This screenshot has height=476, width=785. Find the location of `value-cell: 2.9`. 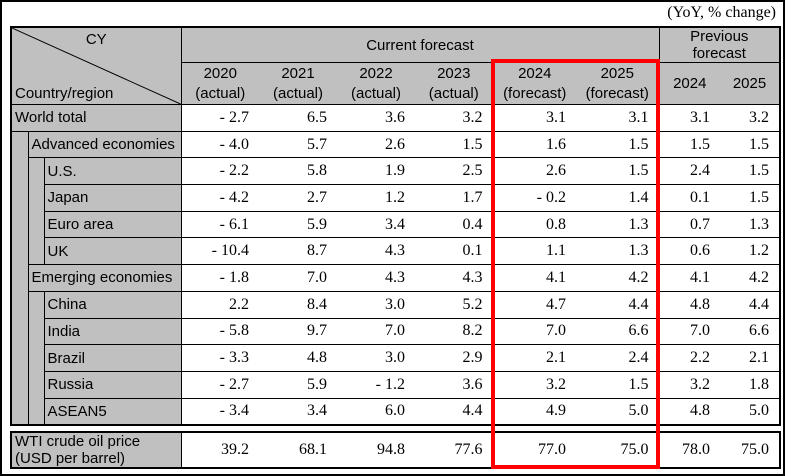

value-cell: 2.9 is located at coordinates (454, 358).